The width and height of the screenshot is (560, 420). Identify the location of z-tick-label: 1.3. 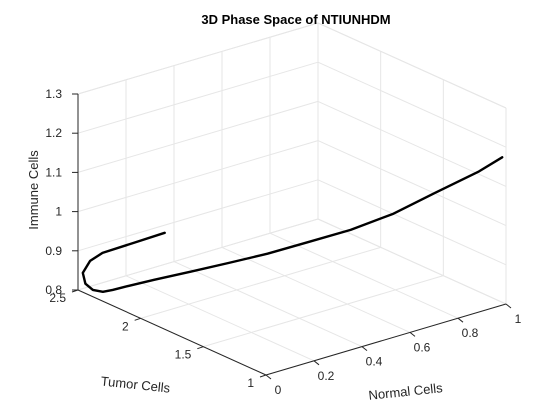
(53, 94).